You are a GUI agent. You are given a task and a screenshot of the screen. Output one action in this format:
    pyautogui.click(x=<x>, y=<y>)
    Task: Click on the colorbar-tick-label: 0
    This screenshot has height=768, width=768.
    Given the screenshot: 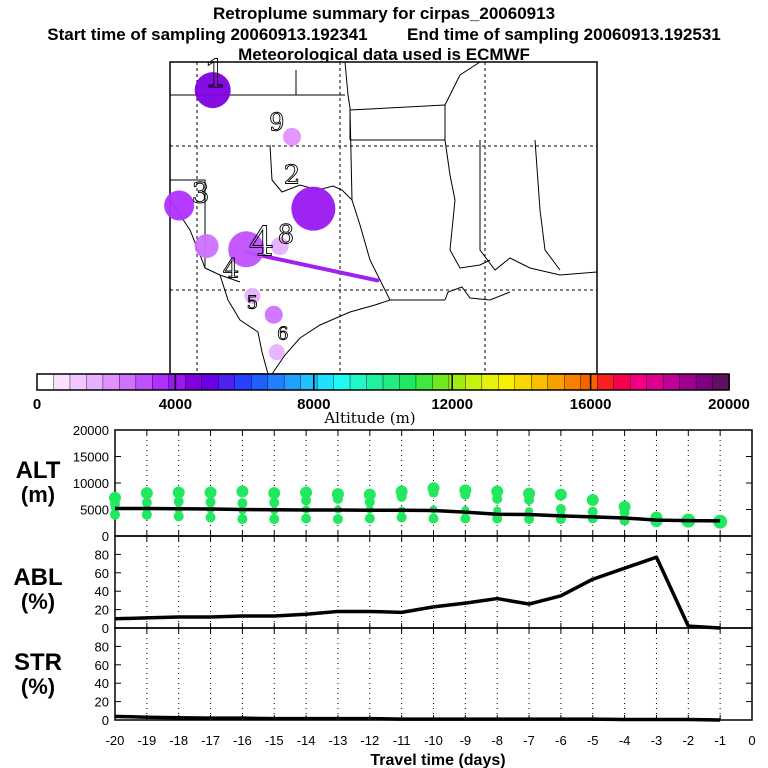 What is the action you would take?
    pyautogui.click(x=37, y=404)
    